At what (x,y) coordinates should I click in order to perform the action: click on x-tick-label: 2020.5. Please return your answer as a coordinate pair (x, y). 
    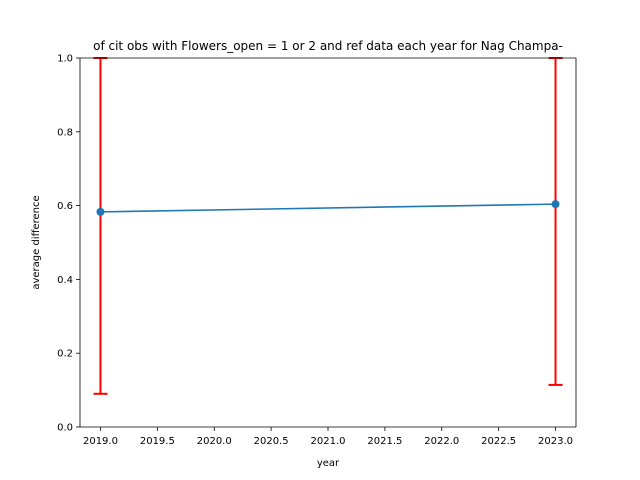
    Looking at the image, I should click on (271, 441).